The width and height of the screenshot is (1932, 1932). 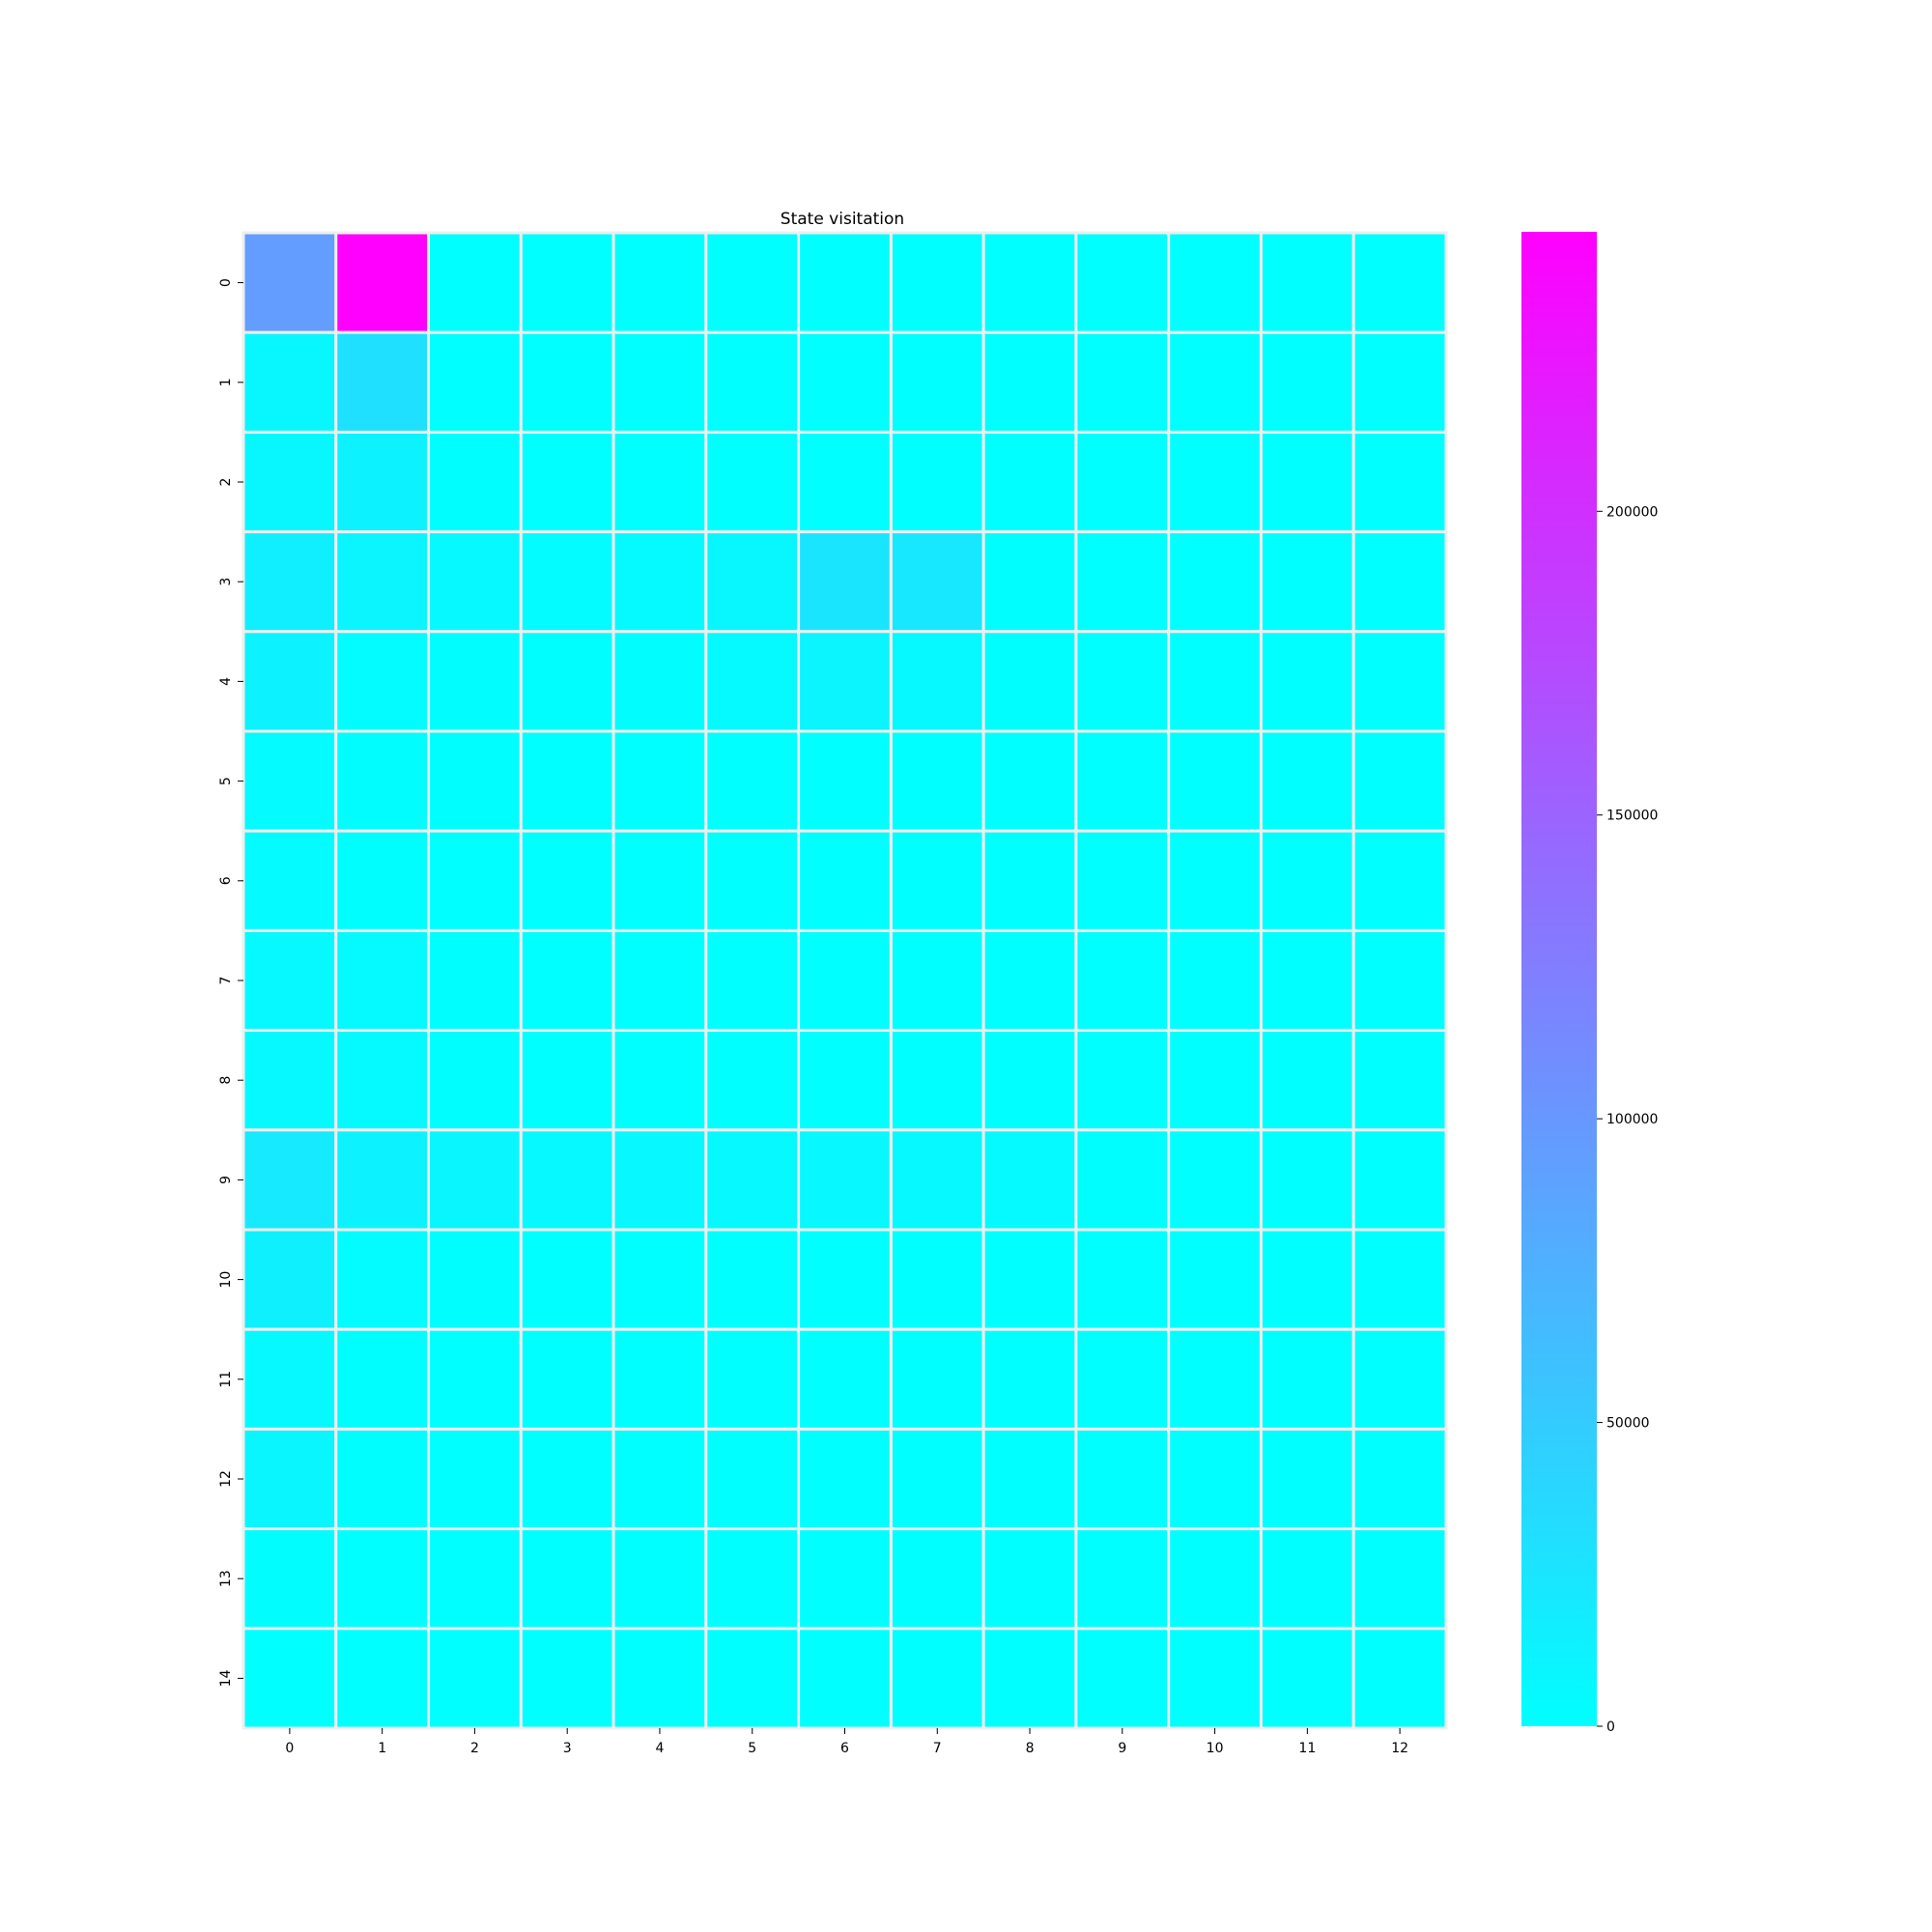 I want to click on heatmap-cell-r2-c8, so click(x=1029, y=482).